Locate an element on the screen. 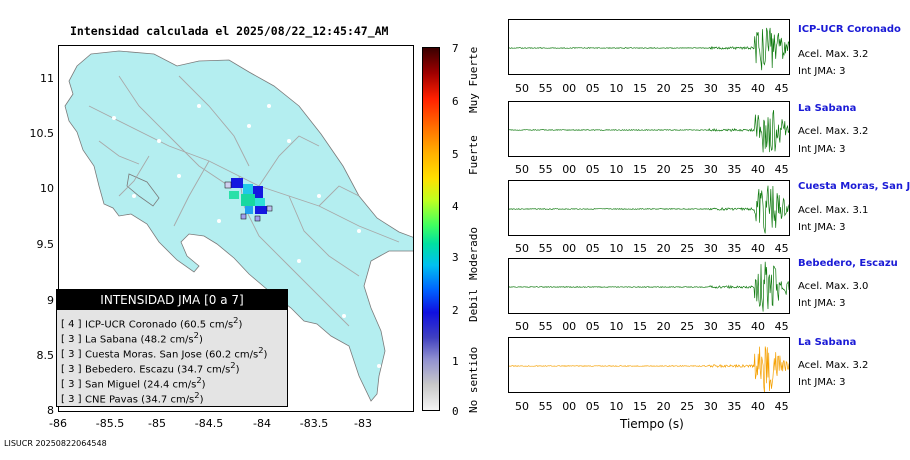  map-x-tick: -84 is located at coordinates (262, 423).